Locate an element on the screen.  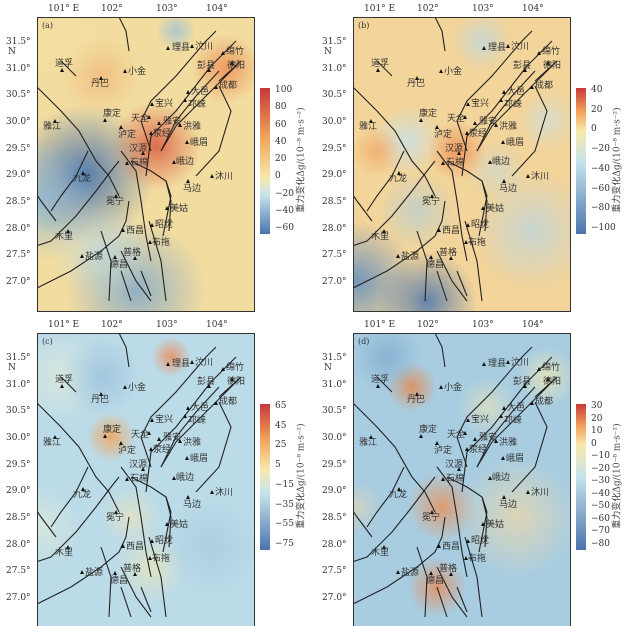
colorbar-tick-label: −10 is located at coordinates (600, 456).